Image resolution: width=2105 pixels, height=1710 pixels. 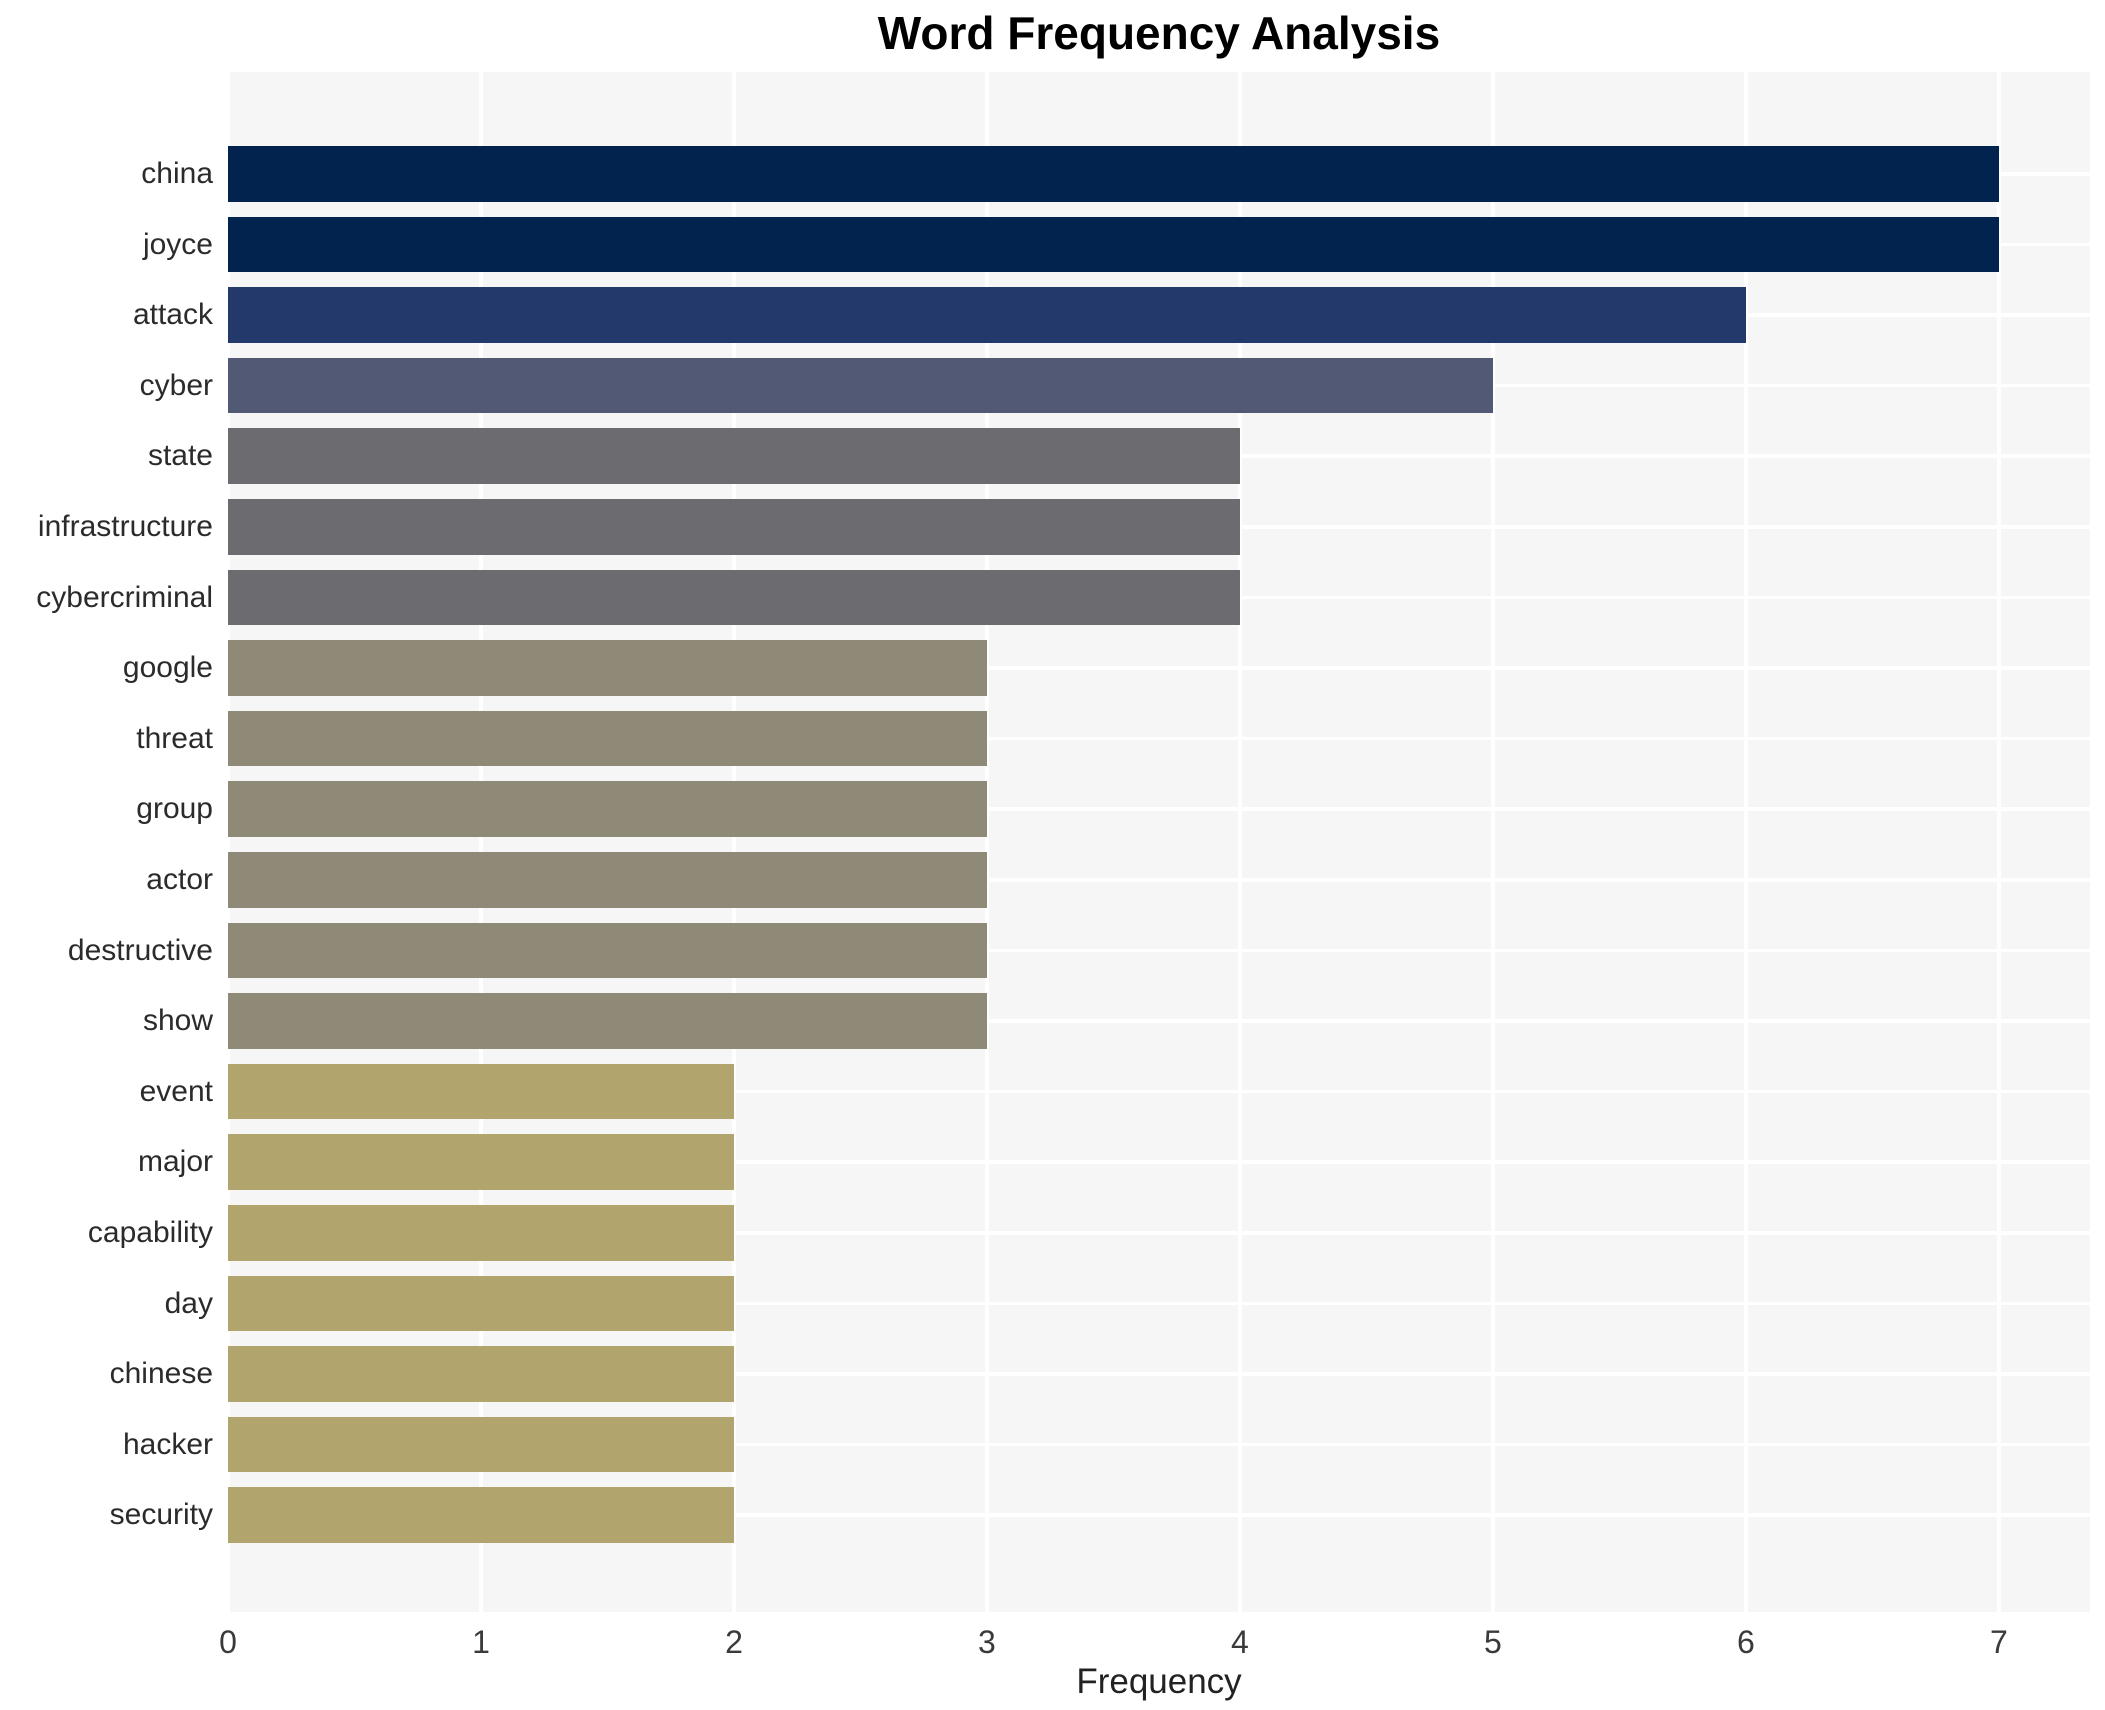 I want to click on x-tick-7: 7, so click(x=1999, y=1642).